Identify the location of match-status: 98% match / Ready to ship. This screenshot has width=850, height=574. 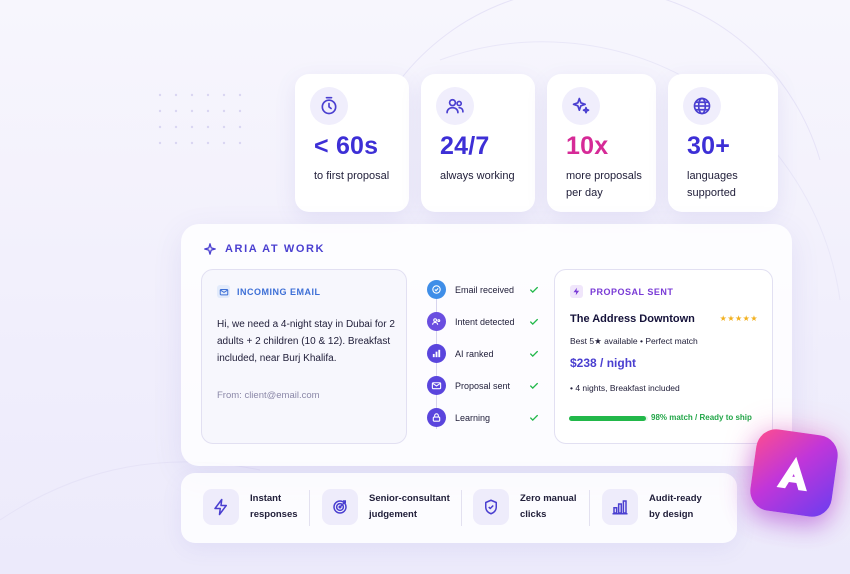
(701, 417).